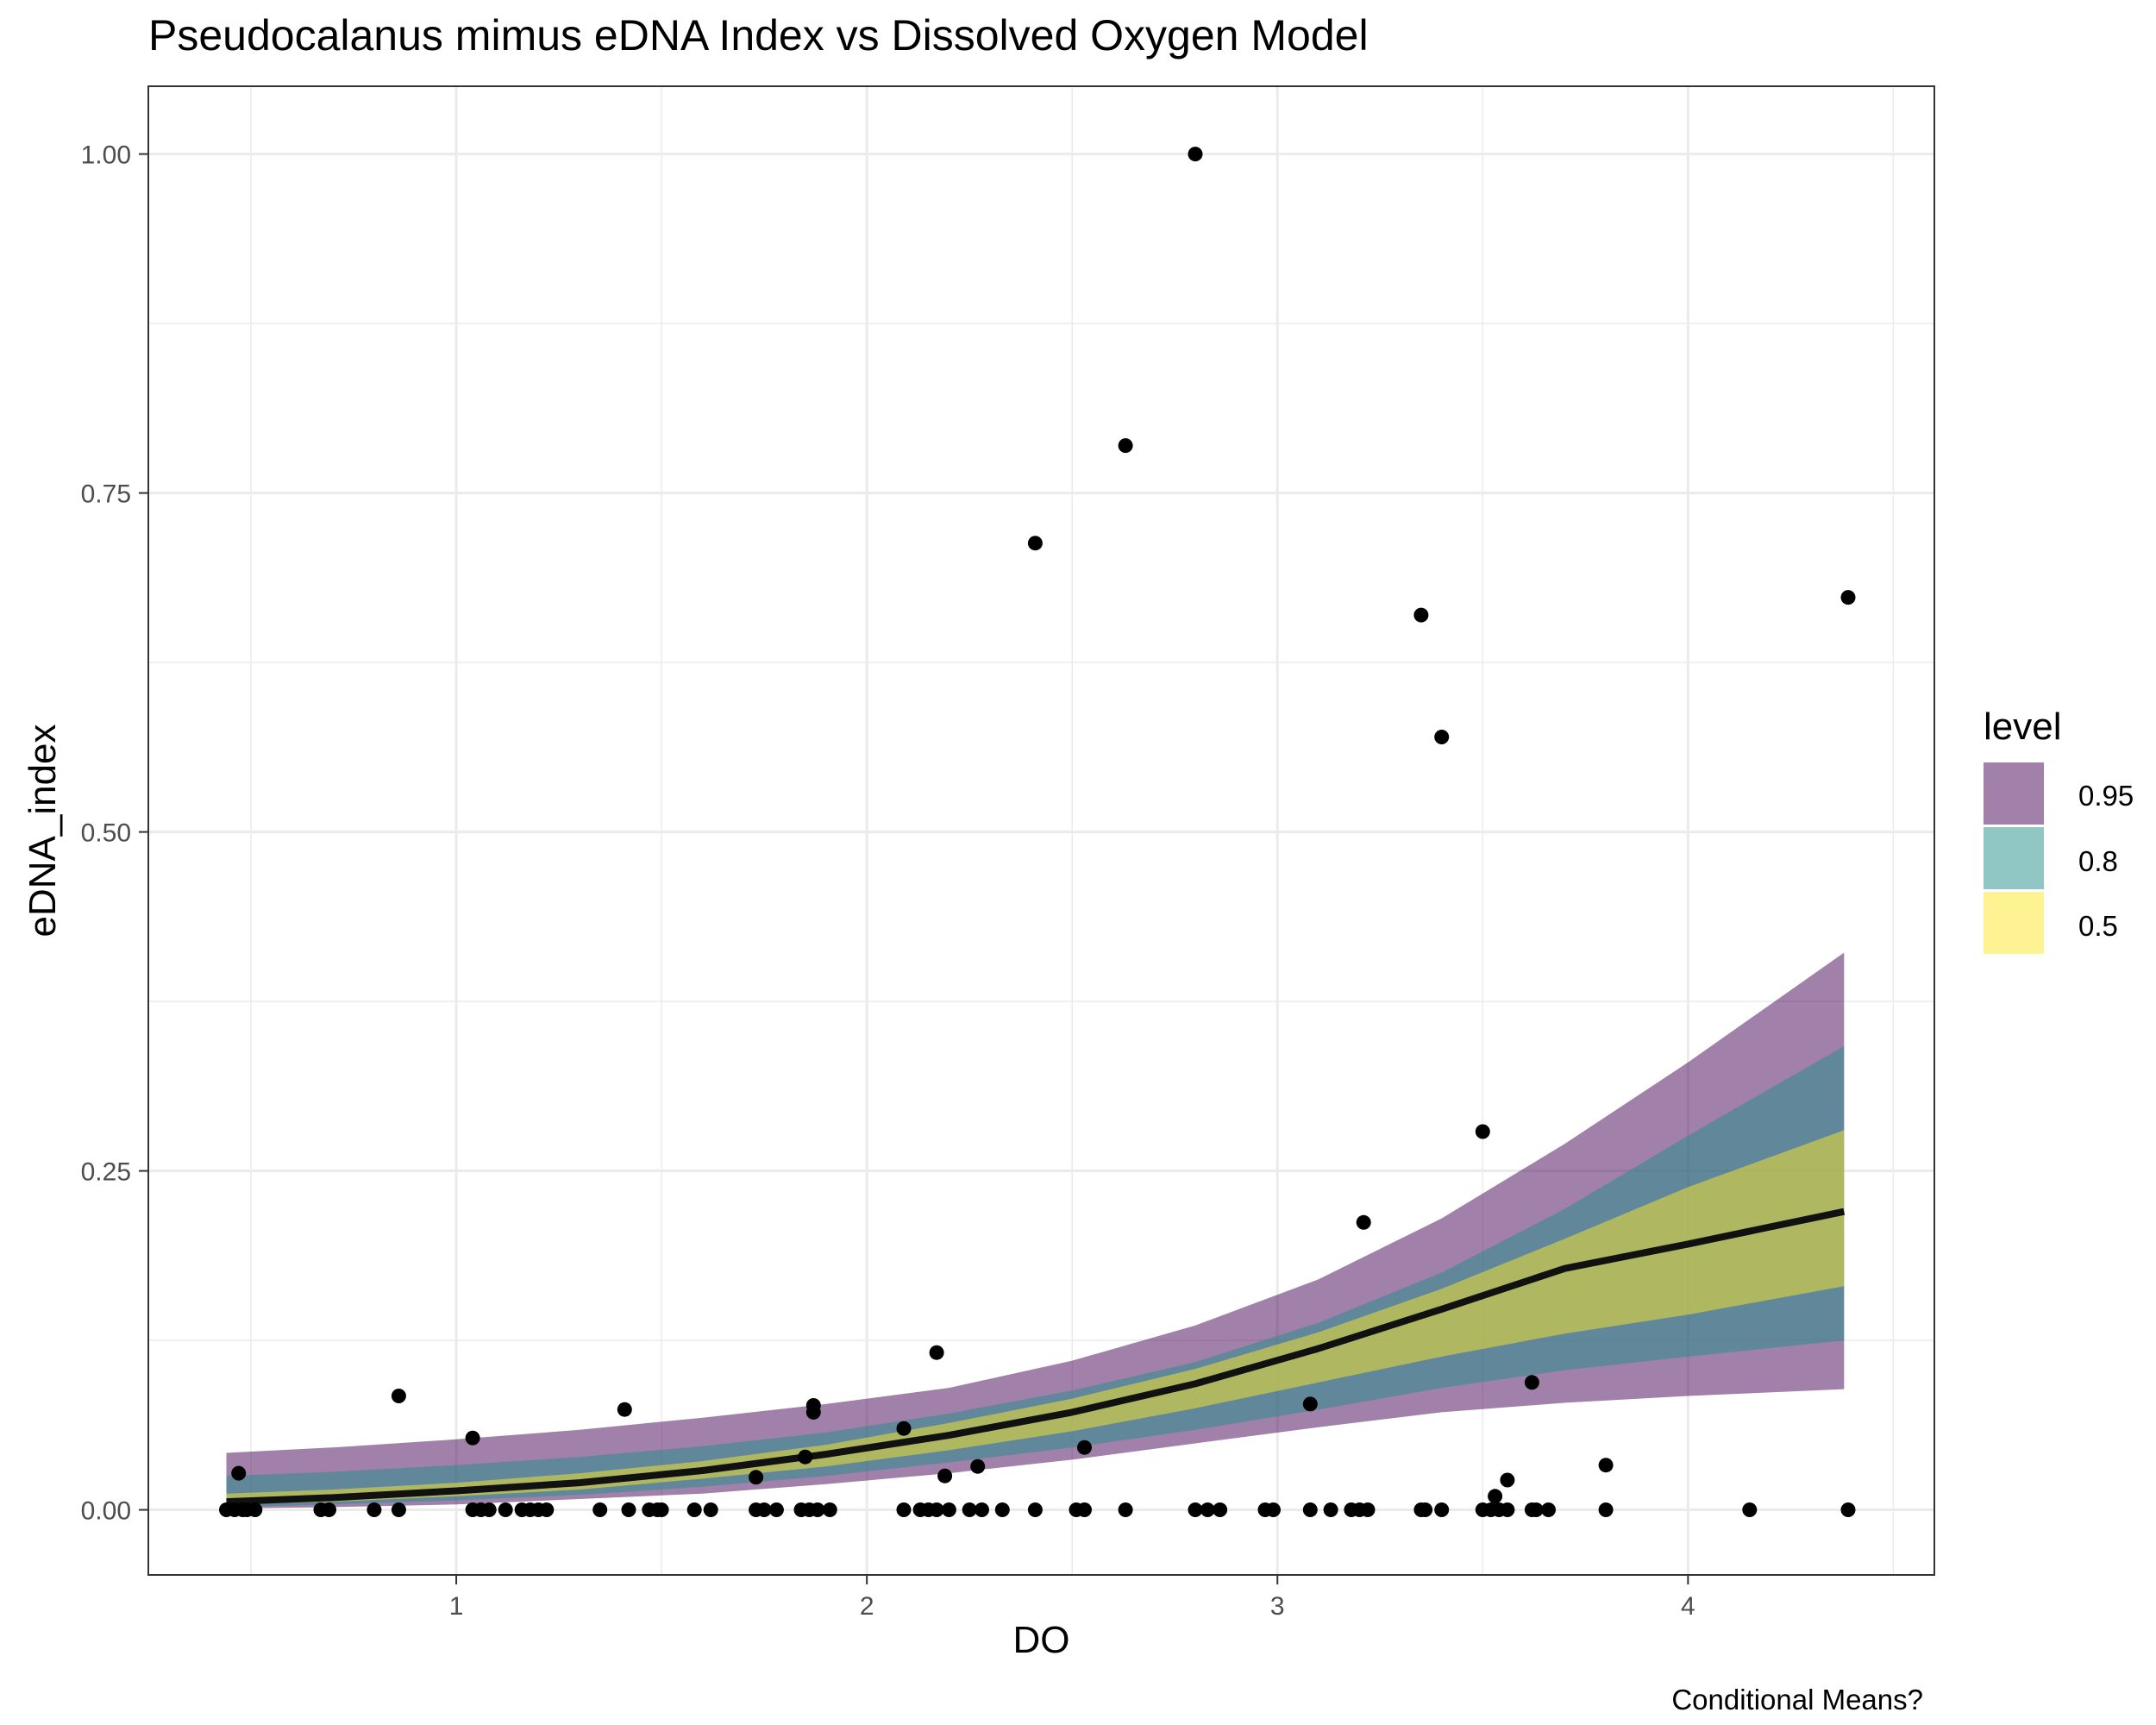 The image size is (2156, 1725). What do you see at coordinates (2098, 926) in the screenshot?
I see `legend-label-050: 0.5` at bounding box center [2098, 926].